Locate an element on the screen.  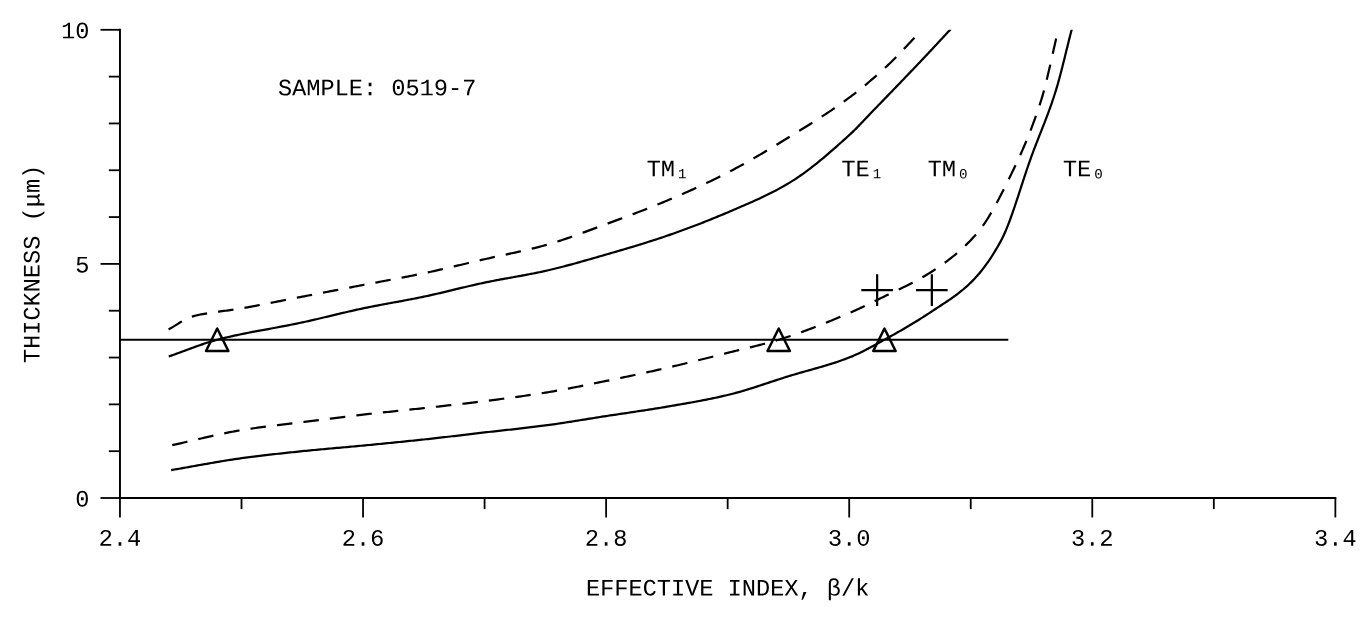
y-tick-label: 10 is located at coordinates (75, 30).